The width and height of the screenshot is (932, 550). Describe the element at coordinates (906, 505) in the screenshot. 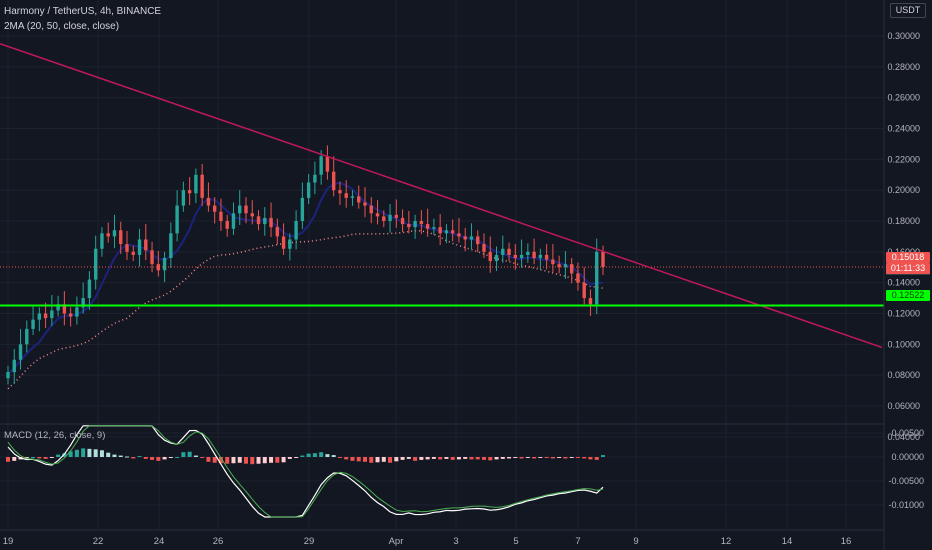

I see `macd-tick-label: -0.01000` at that location.